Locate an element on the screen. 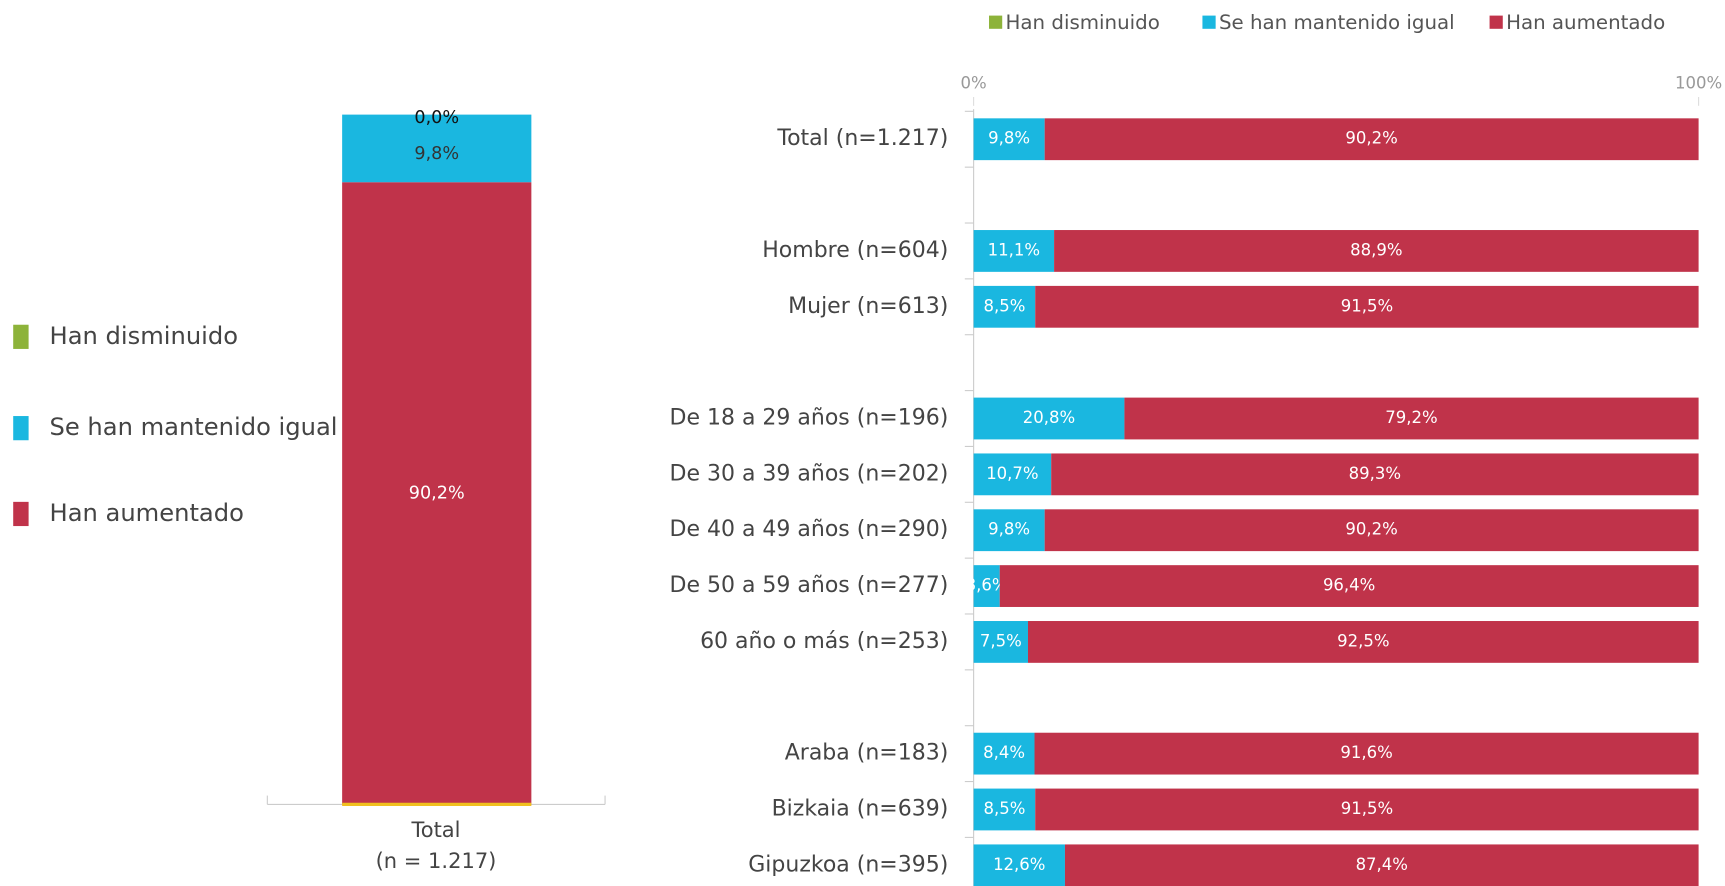 This screenshot has width=1725, height=886. data-label: 10,7% is located at coordinates (1012, 473).